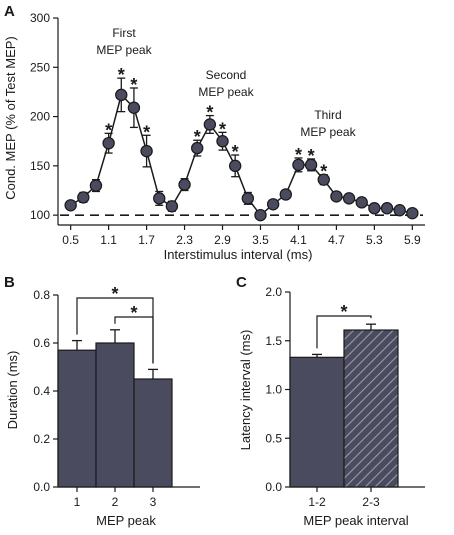  I want to click on second-peak-label-line1: Second, so click(226, 75).